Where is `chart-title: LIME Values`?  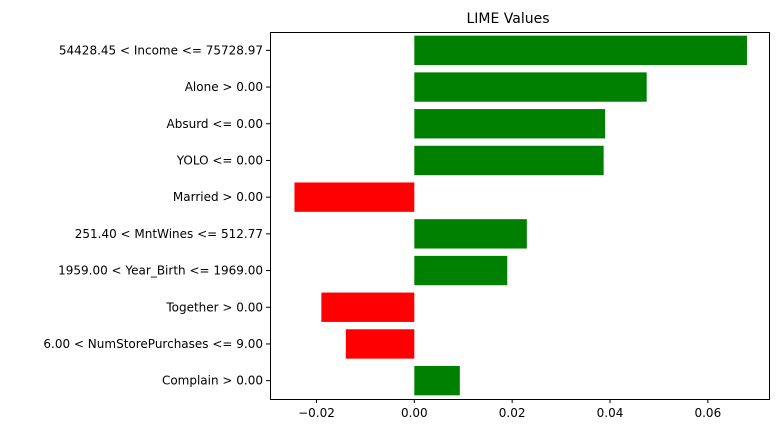 chart-title: LIME Values is located at coordinates (507, 19).